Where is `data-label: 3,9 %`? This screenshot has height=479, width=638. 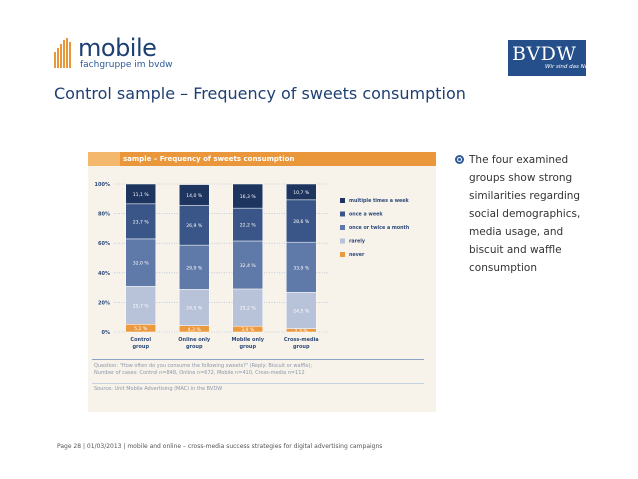
data-label: 3,9 % is located at coordinates (248, 330).